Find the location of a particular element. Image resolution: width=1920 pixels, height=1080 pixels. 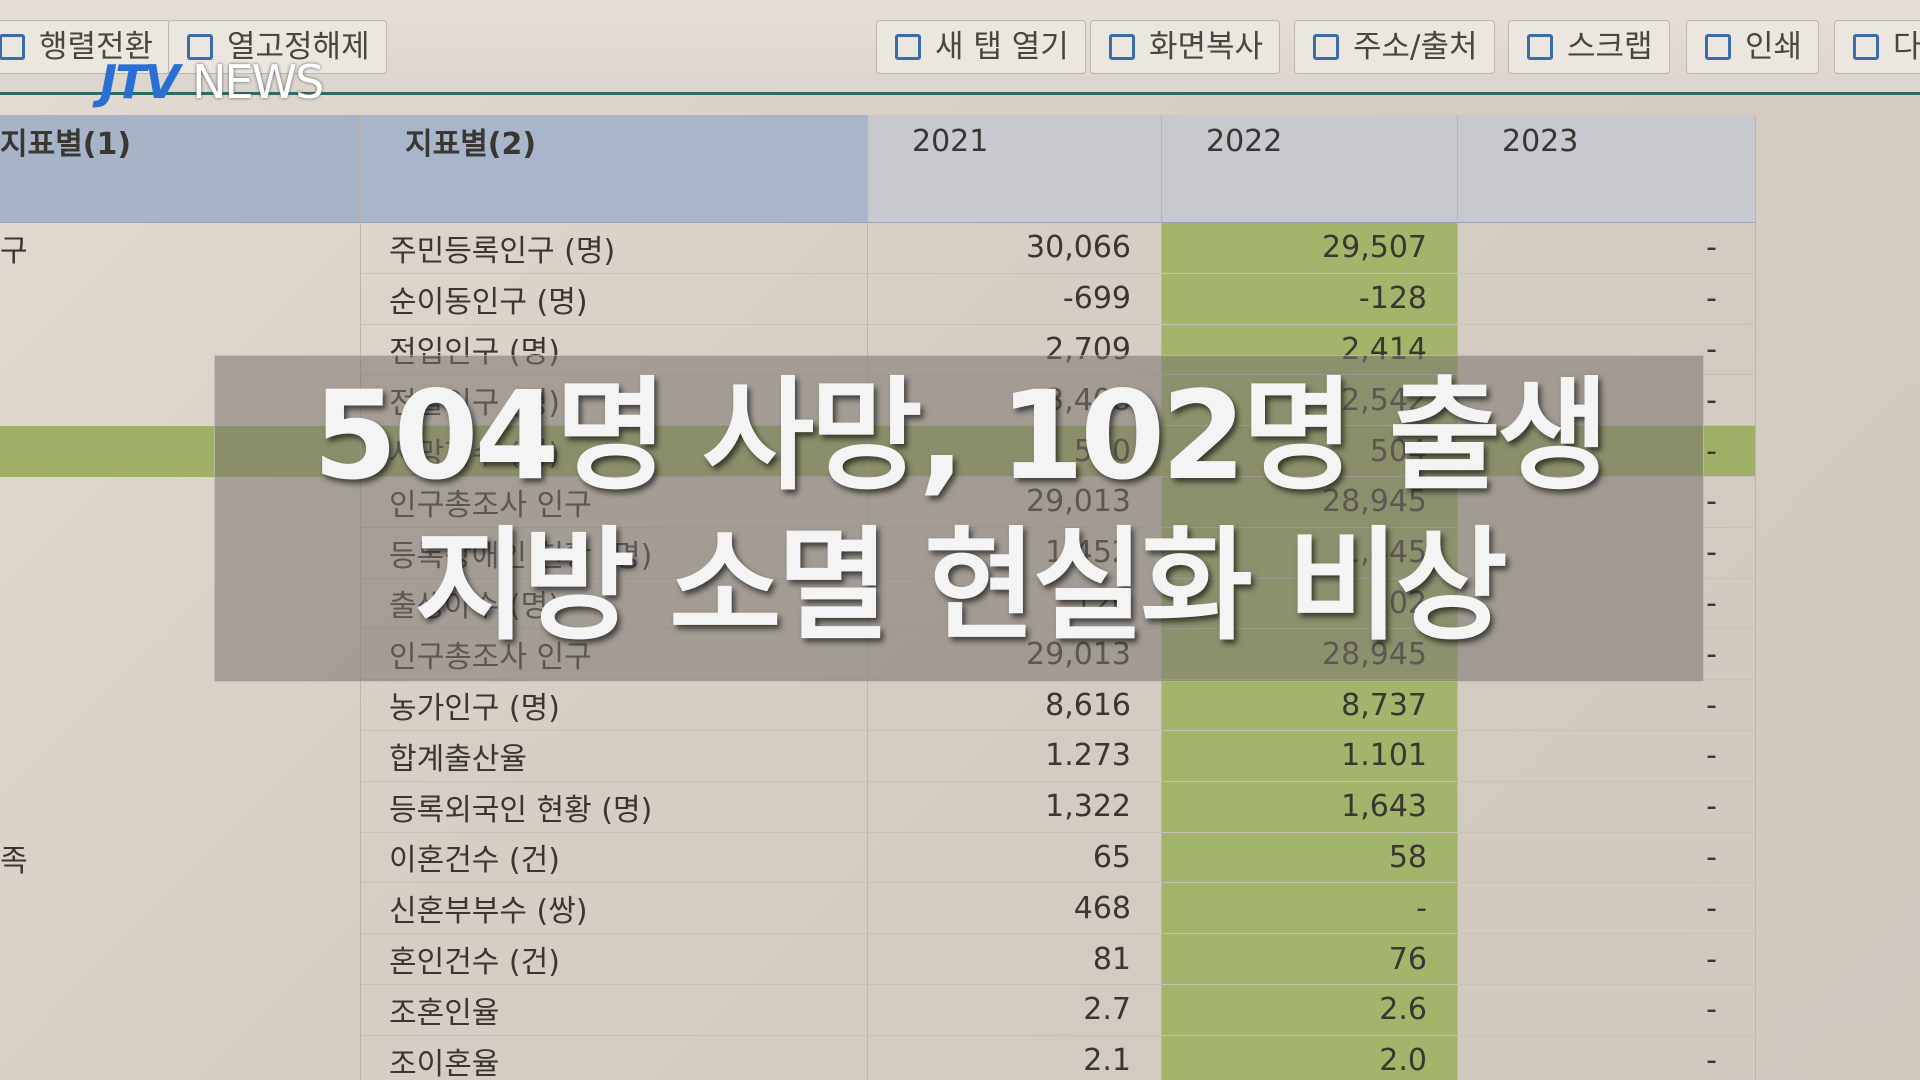

toolbar-button: 주소/출처 is located at coordinates (1394, 47).